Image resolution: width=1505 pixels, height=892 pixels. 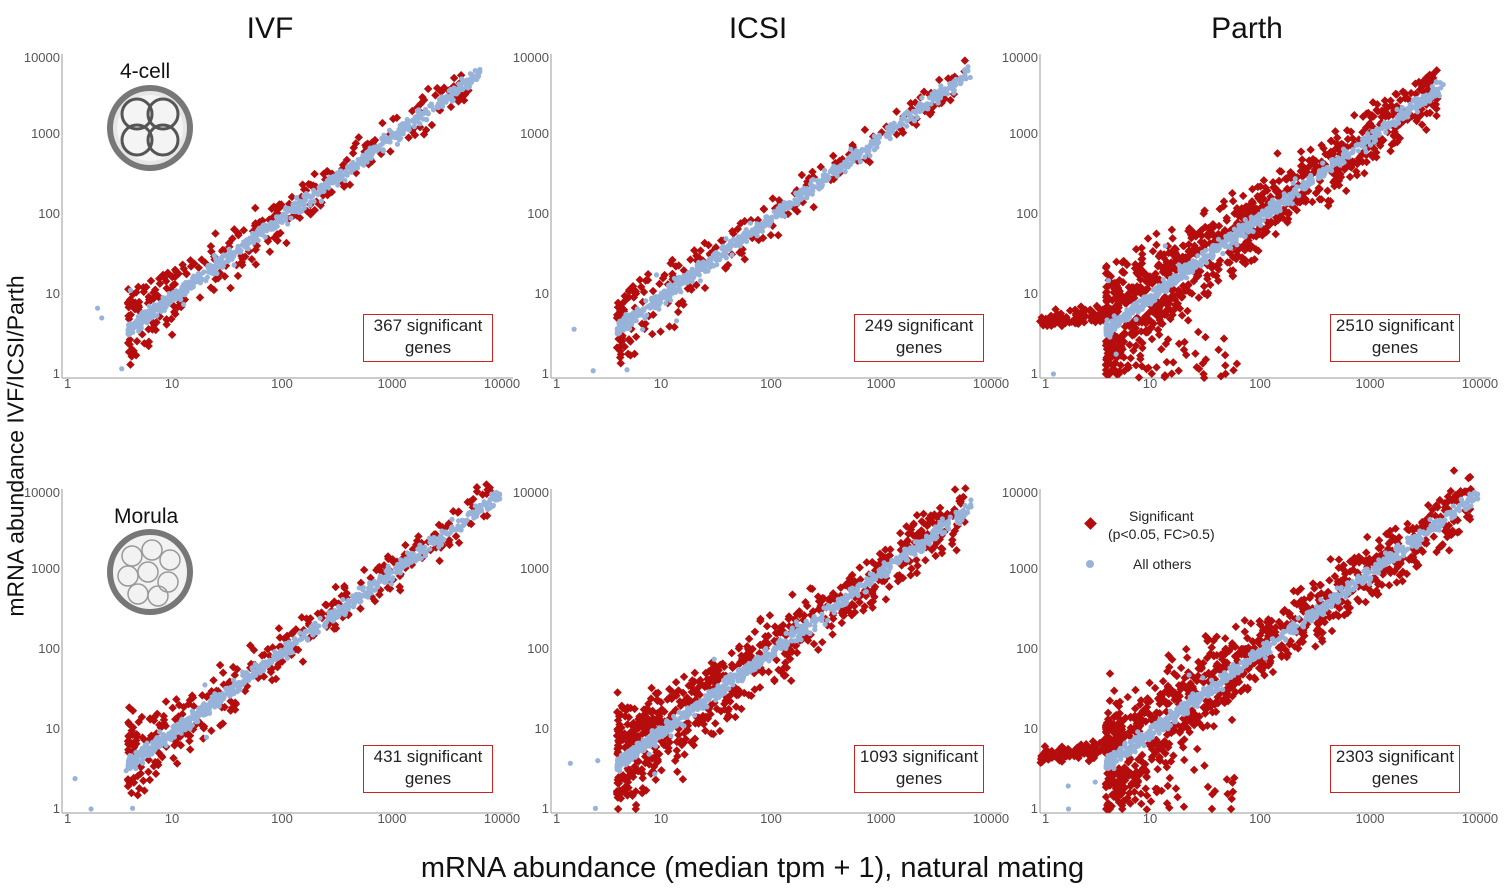 What do you see at coordinates (1247, 28) in the screenshot?
I see `column-title-parth: Parth` at bounding box center [1247, 28].